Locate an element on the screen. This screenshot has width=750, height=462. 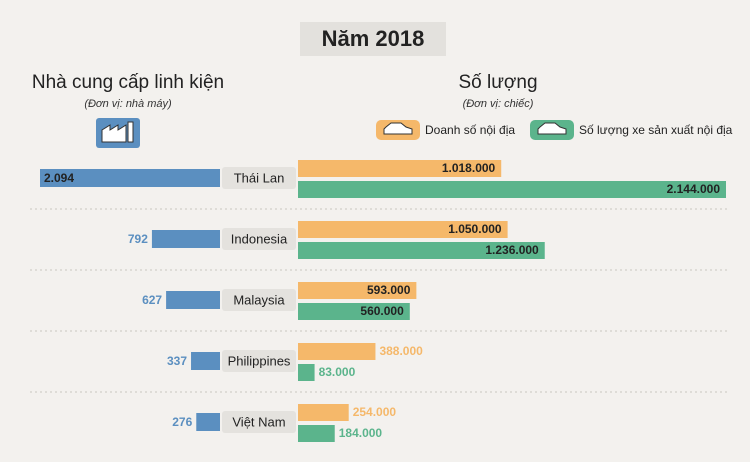
value-label: 1.018.000 is located at coordinates (469, 168).